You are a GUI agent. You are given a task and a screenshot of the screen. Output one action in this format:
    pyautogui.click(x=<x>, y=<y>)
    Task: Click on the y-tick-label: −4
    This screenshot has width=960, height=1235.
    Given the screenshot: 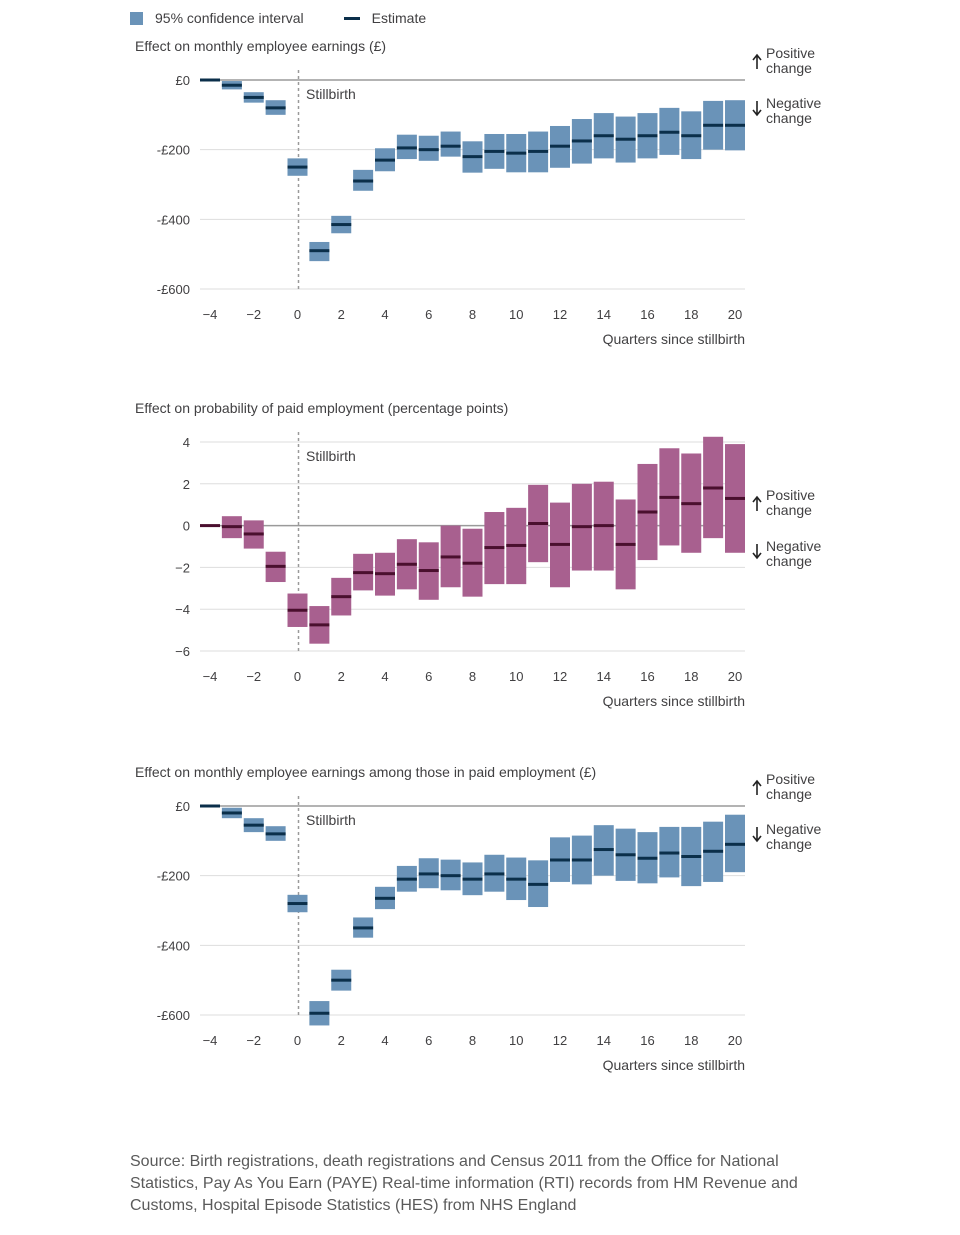 What is the action you would take?
    pyautogui.click(x=182, y=609)
    